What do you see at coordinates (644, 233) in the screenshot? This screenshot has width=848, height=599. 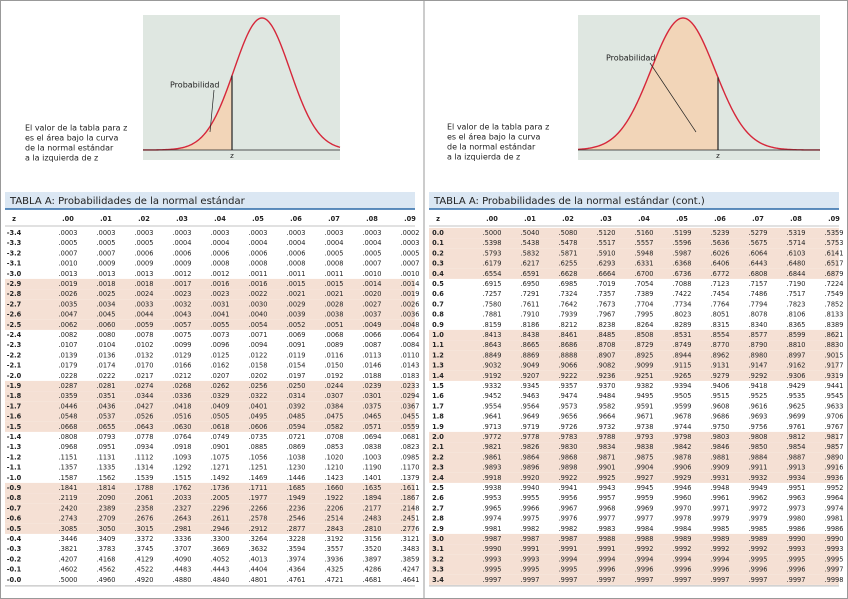 I see `probability: .5160` at bounding box center [644, 233].